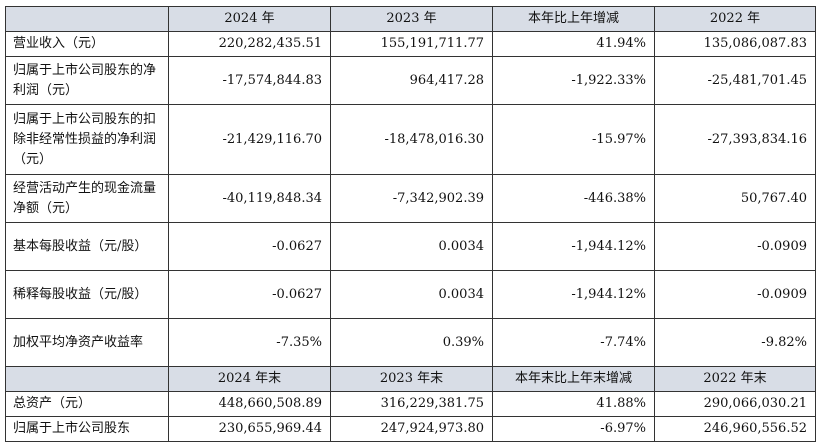 The height and width of the screenshot is (447, 821). I want to click on value-cell: 230,655,969.44, so click(249, 429).